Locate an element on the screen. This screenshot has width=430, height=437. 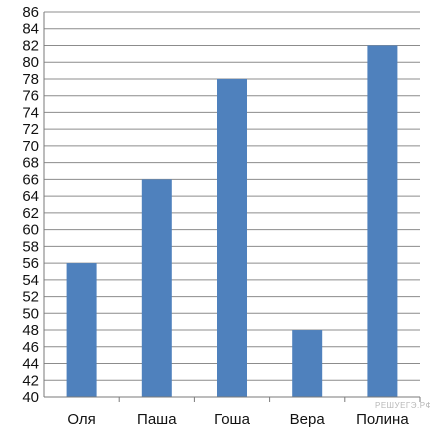
y-tick-56: 56 is located at coordinates (30, 263).